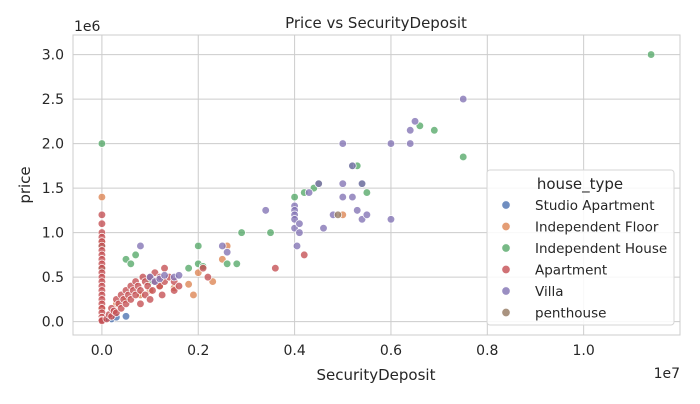 This screenshot has width=700, height=404. Describe the element at coordinates (391, 351) in the screenshot. I see `x-tick-label: 0.6` at that location.